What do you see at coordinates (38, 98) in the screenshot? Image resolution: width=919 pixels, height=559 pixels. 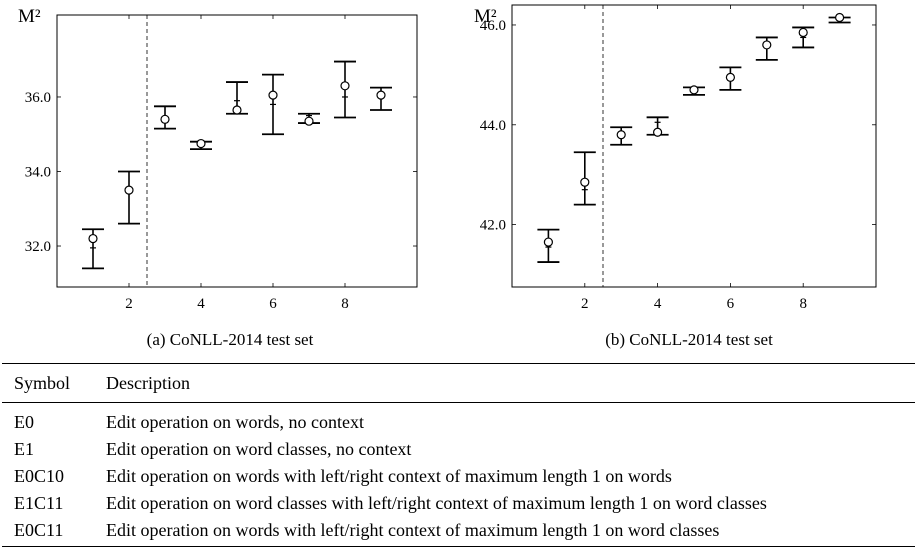 I see `y-tick-label: 36.0` at bounding box center [38, 98].